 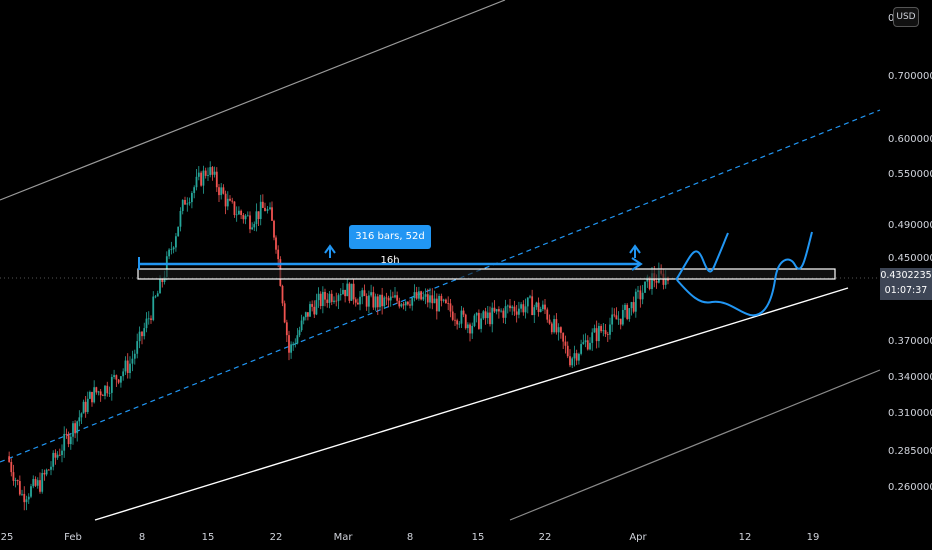 What do you see at coordinates (910, 174) in the screenshot?
I see `price-tick-label: 0.550000` at bounding box center [910, 174].